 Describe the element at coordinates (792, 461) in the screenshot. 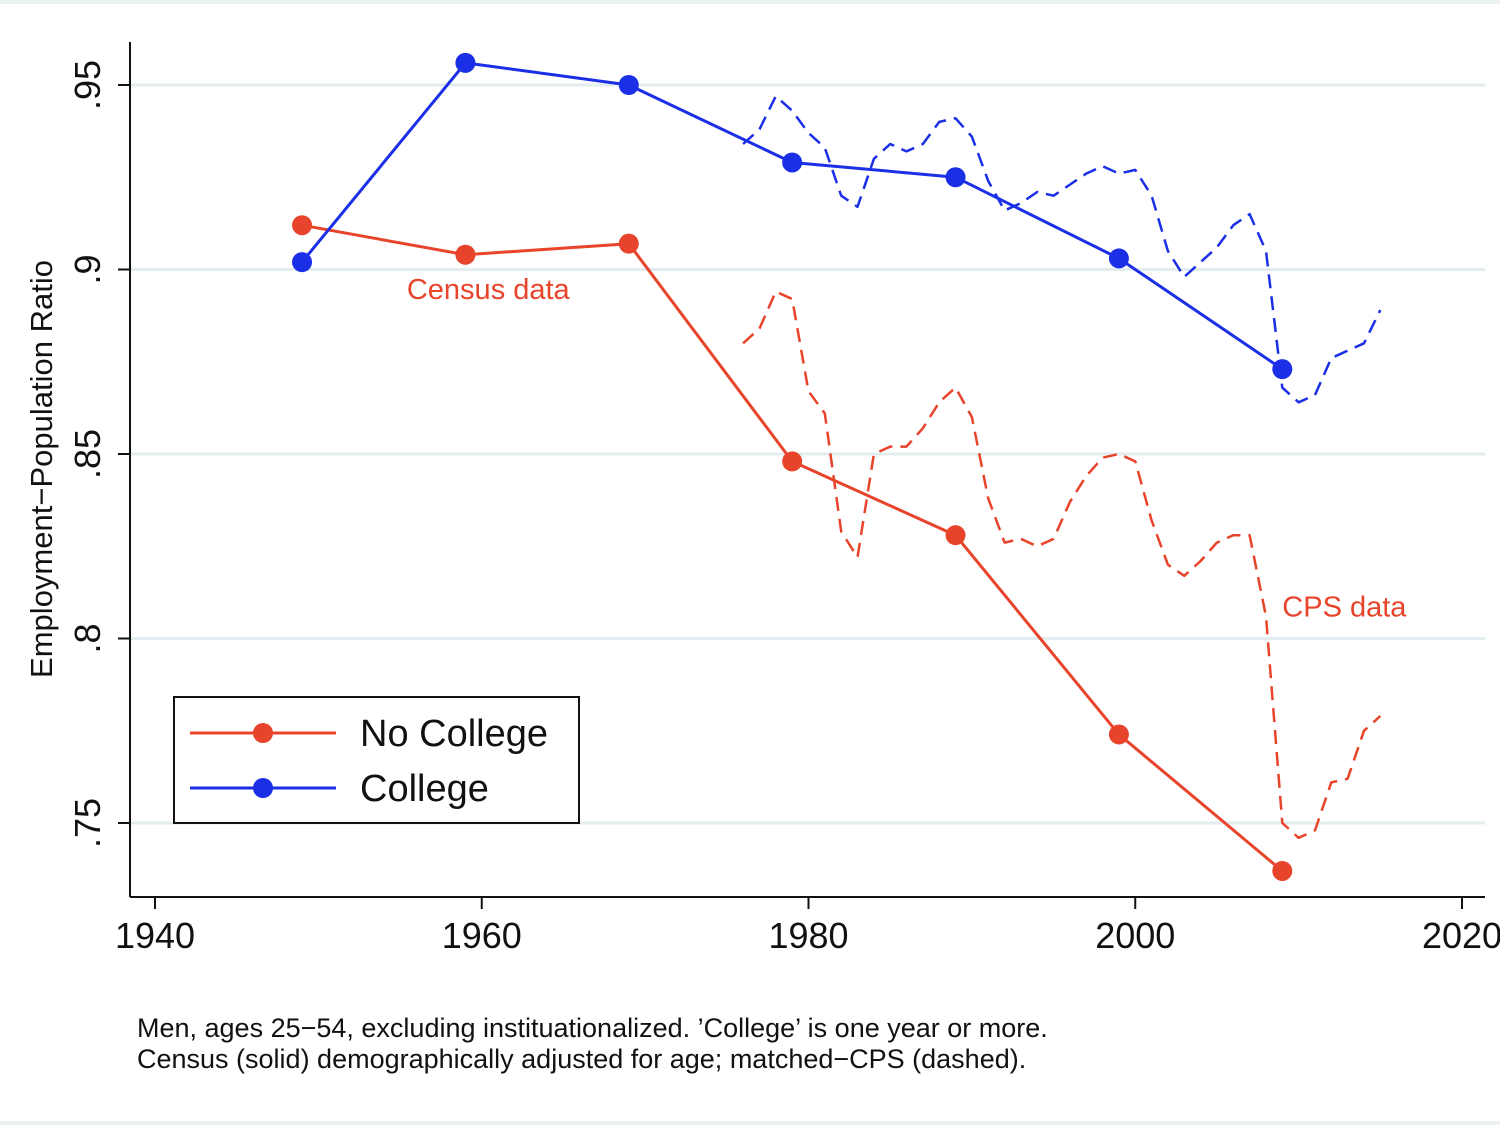

I see `marker-no-college-1979` at that location.